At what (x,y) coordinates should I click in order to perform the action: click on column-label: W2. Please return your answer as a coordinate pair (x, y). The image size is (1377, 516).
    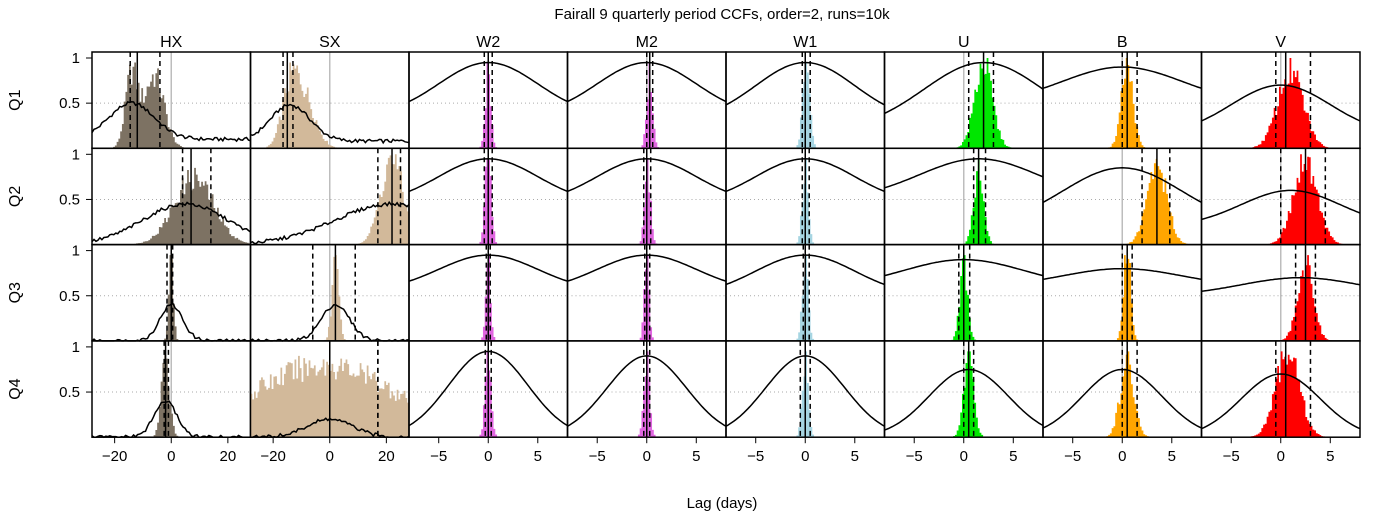
    Looking at the image, I should click on (488, 42).